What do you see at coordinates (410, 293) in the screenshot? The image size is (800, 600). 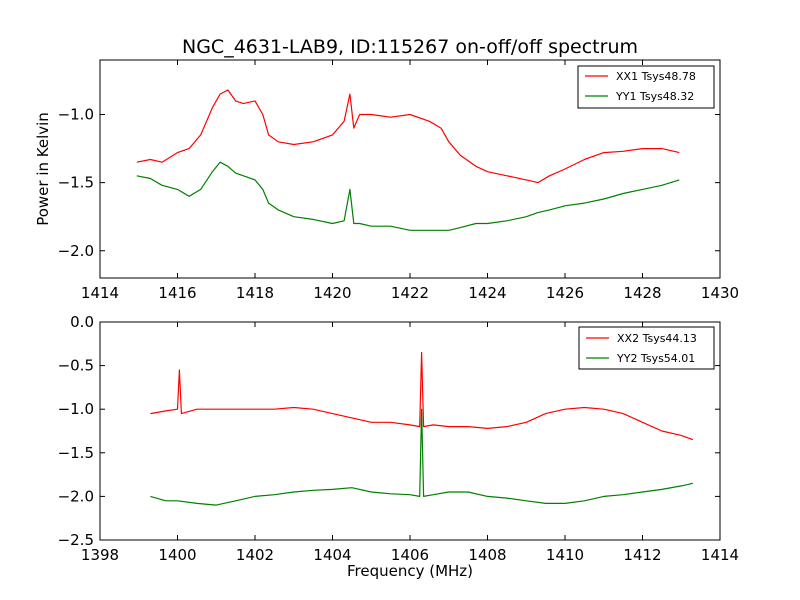 I see `x-tick-label: 1422` at bounding box center [410, 293].